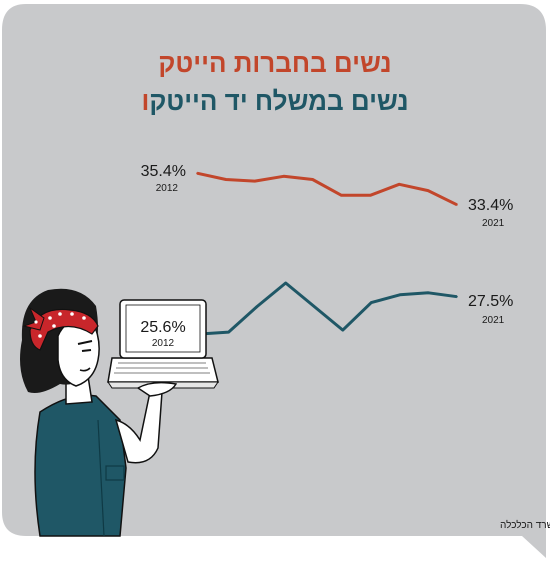 This screenshot has width=550, height=562. I want to click on title-line-1: נשים בחברות הייטק, so click(274, 63).